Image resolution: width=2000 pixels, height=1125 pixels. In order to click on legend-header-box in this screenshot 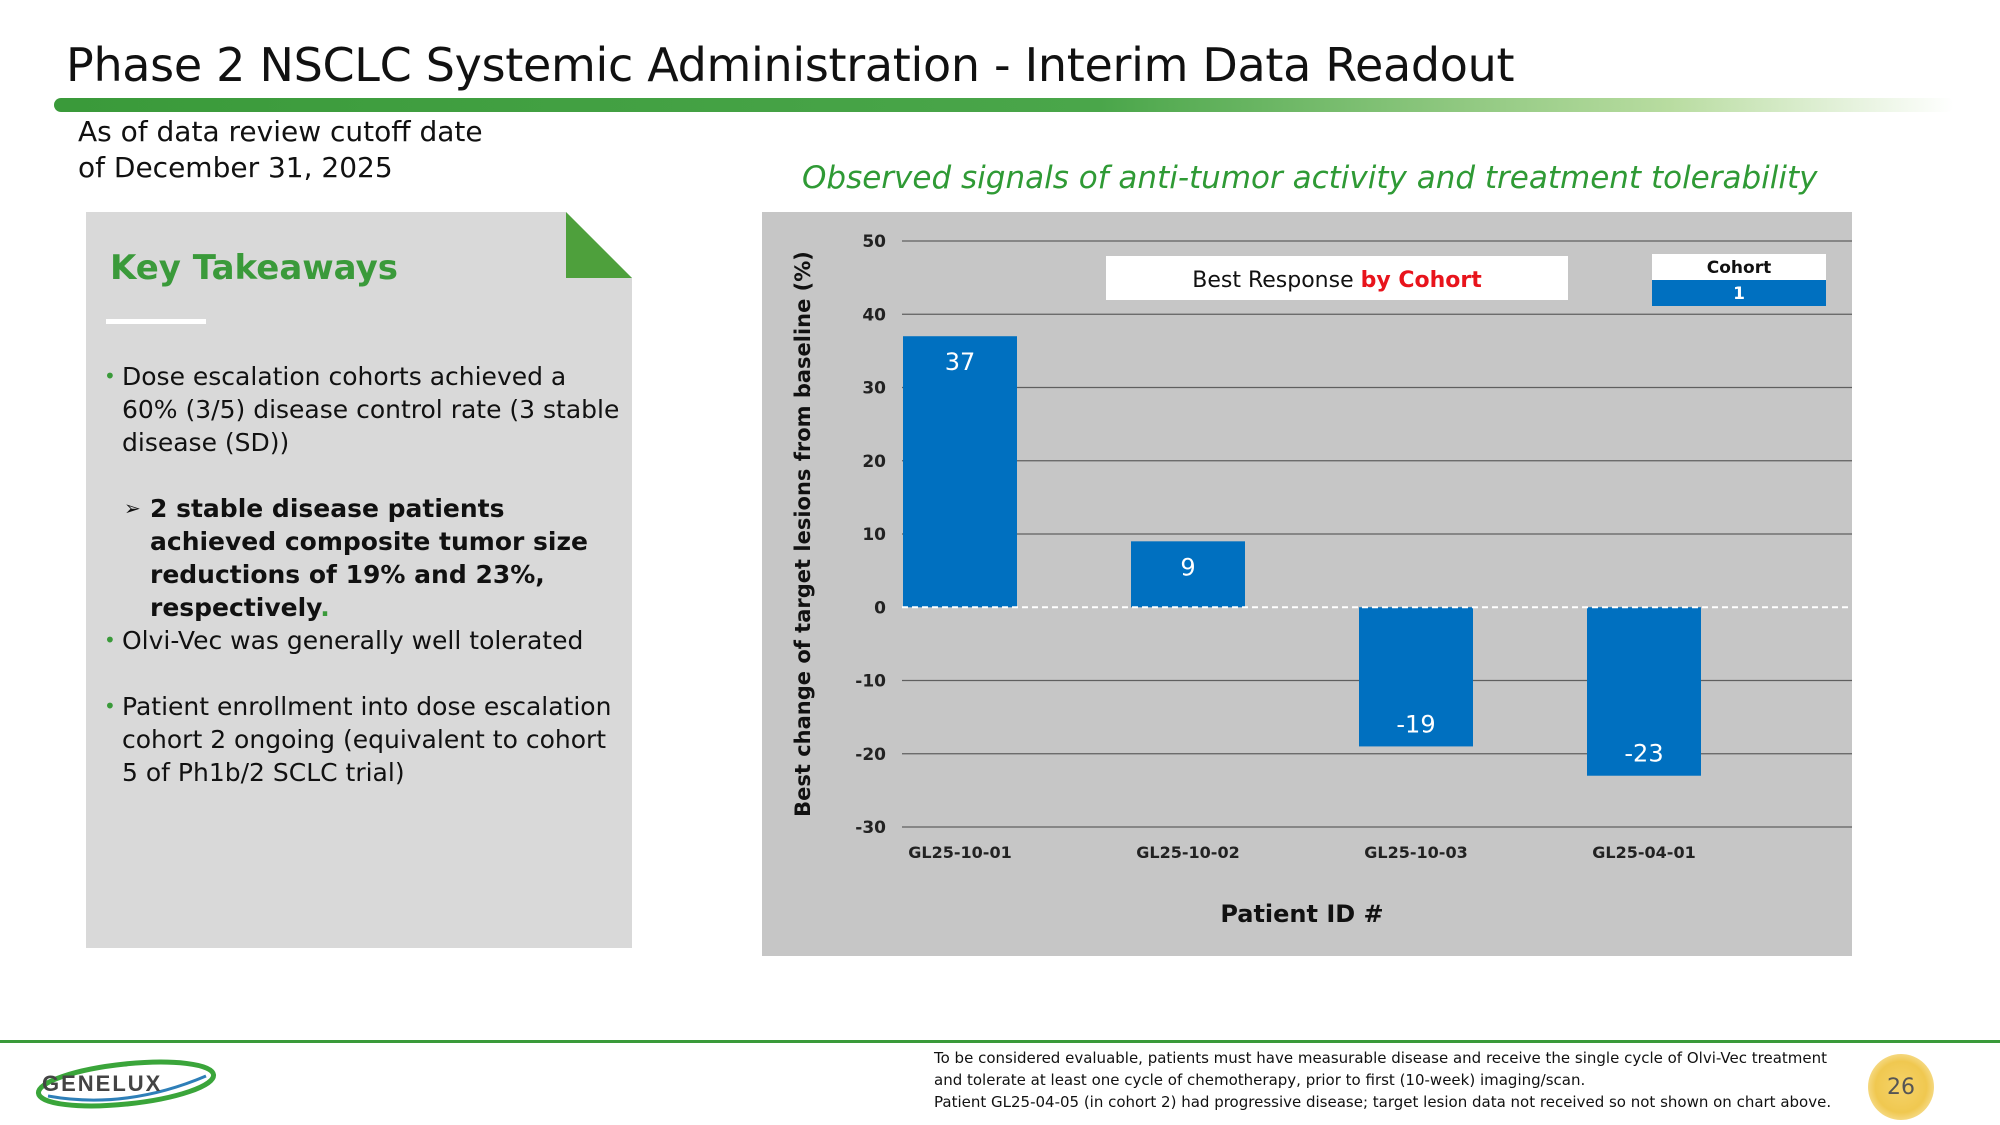, I will do `click(1739, 267)`.